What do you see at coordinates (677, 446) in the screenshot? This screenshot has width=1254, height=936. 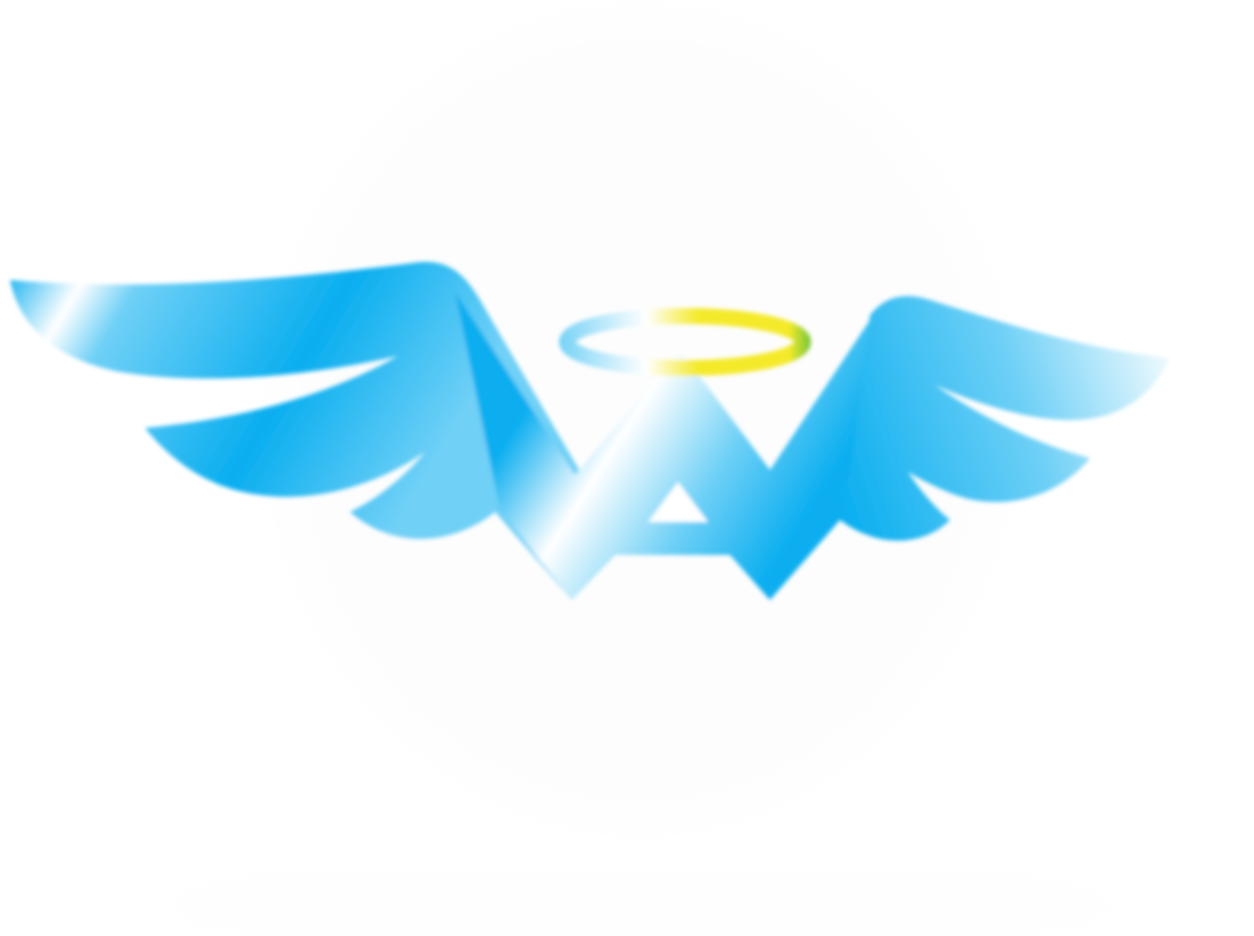 I see `center-w-body-icon` at bounding box center [677, 446].